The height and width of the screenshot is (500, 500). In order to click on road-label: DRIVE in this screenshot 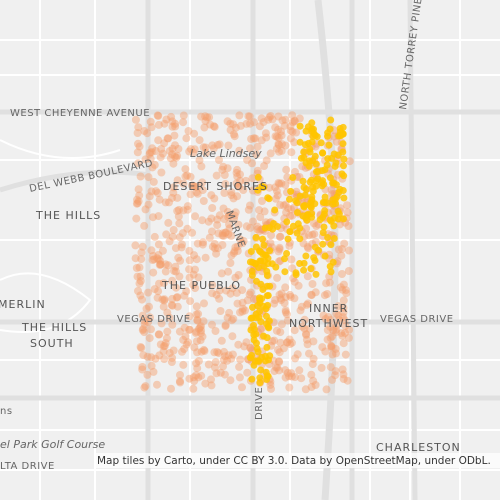, I will do `click(259, 403)`.